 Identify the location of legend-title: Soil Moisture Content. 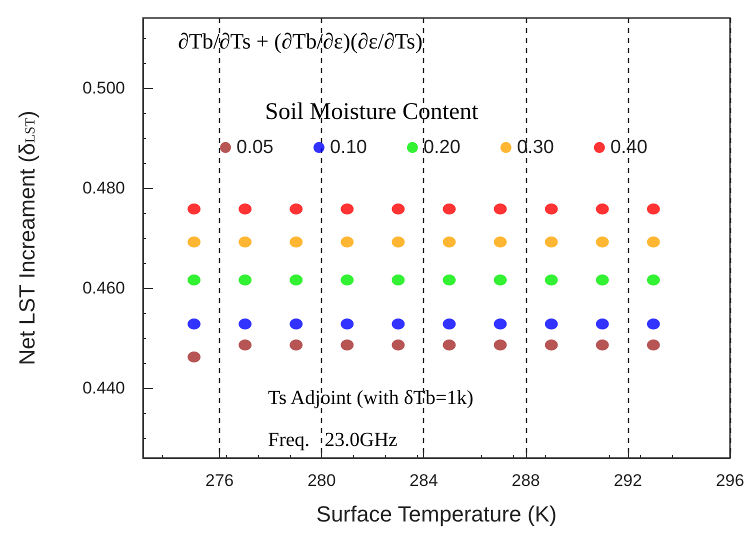
(372, 112).